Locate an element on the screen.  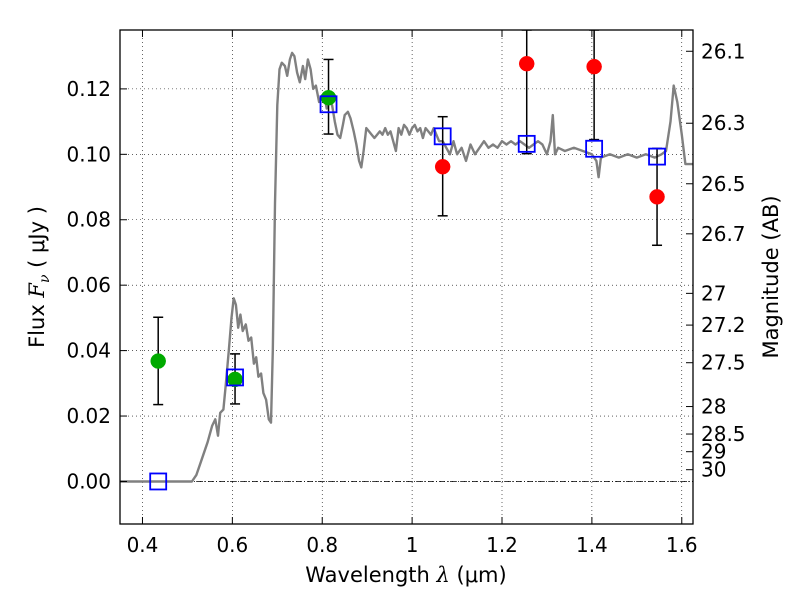
right-tick-label: 28.5 is located at coordinates (723, 434).